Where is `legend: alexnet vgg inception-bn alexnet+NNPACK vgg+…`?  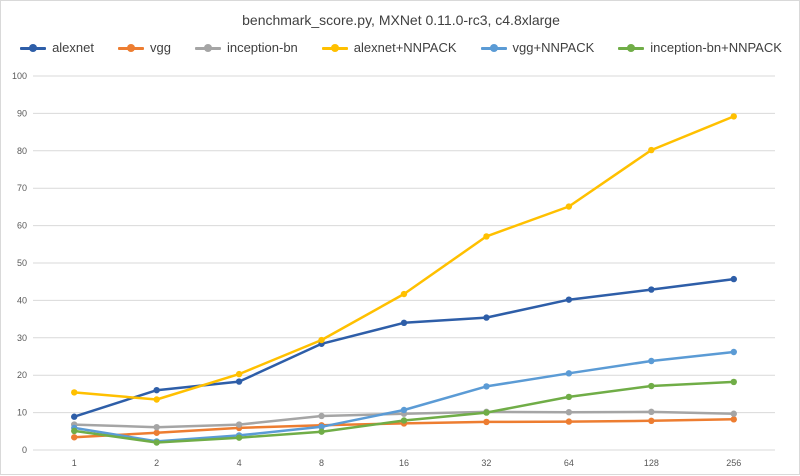
legend: alexnet vgg inception-bn alexnet+NNPACK vgg+… is located at coordinates (400, 47).